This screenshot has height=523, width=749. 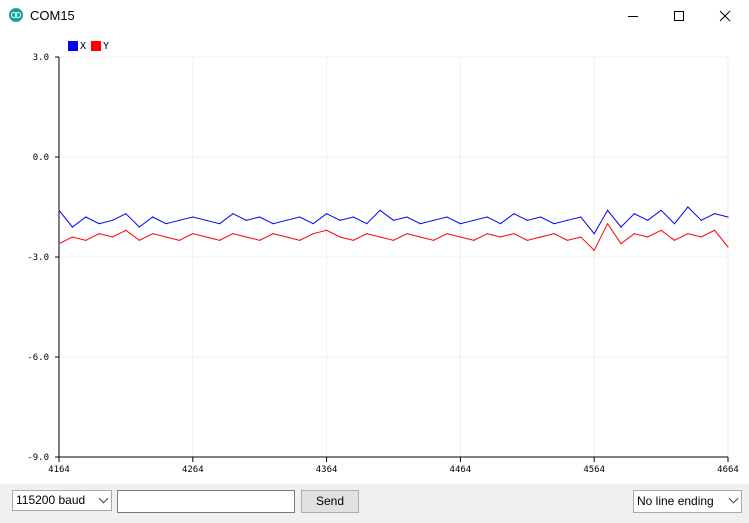 What do you see at coordinates (41, 158) in the screenshot?
I see `y-tick-label: 0.0` at bounding box center [41, 158].